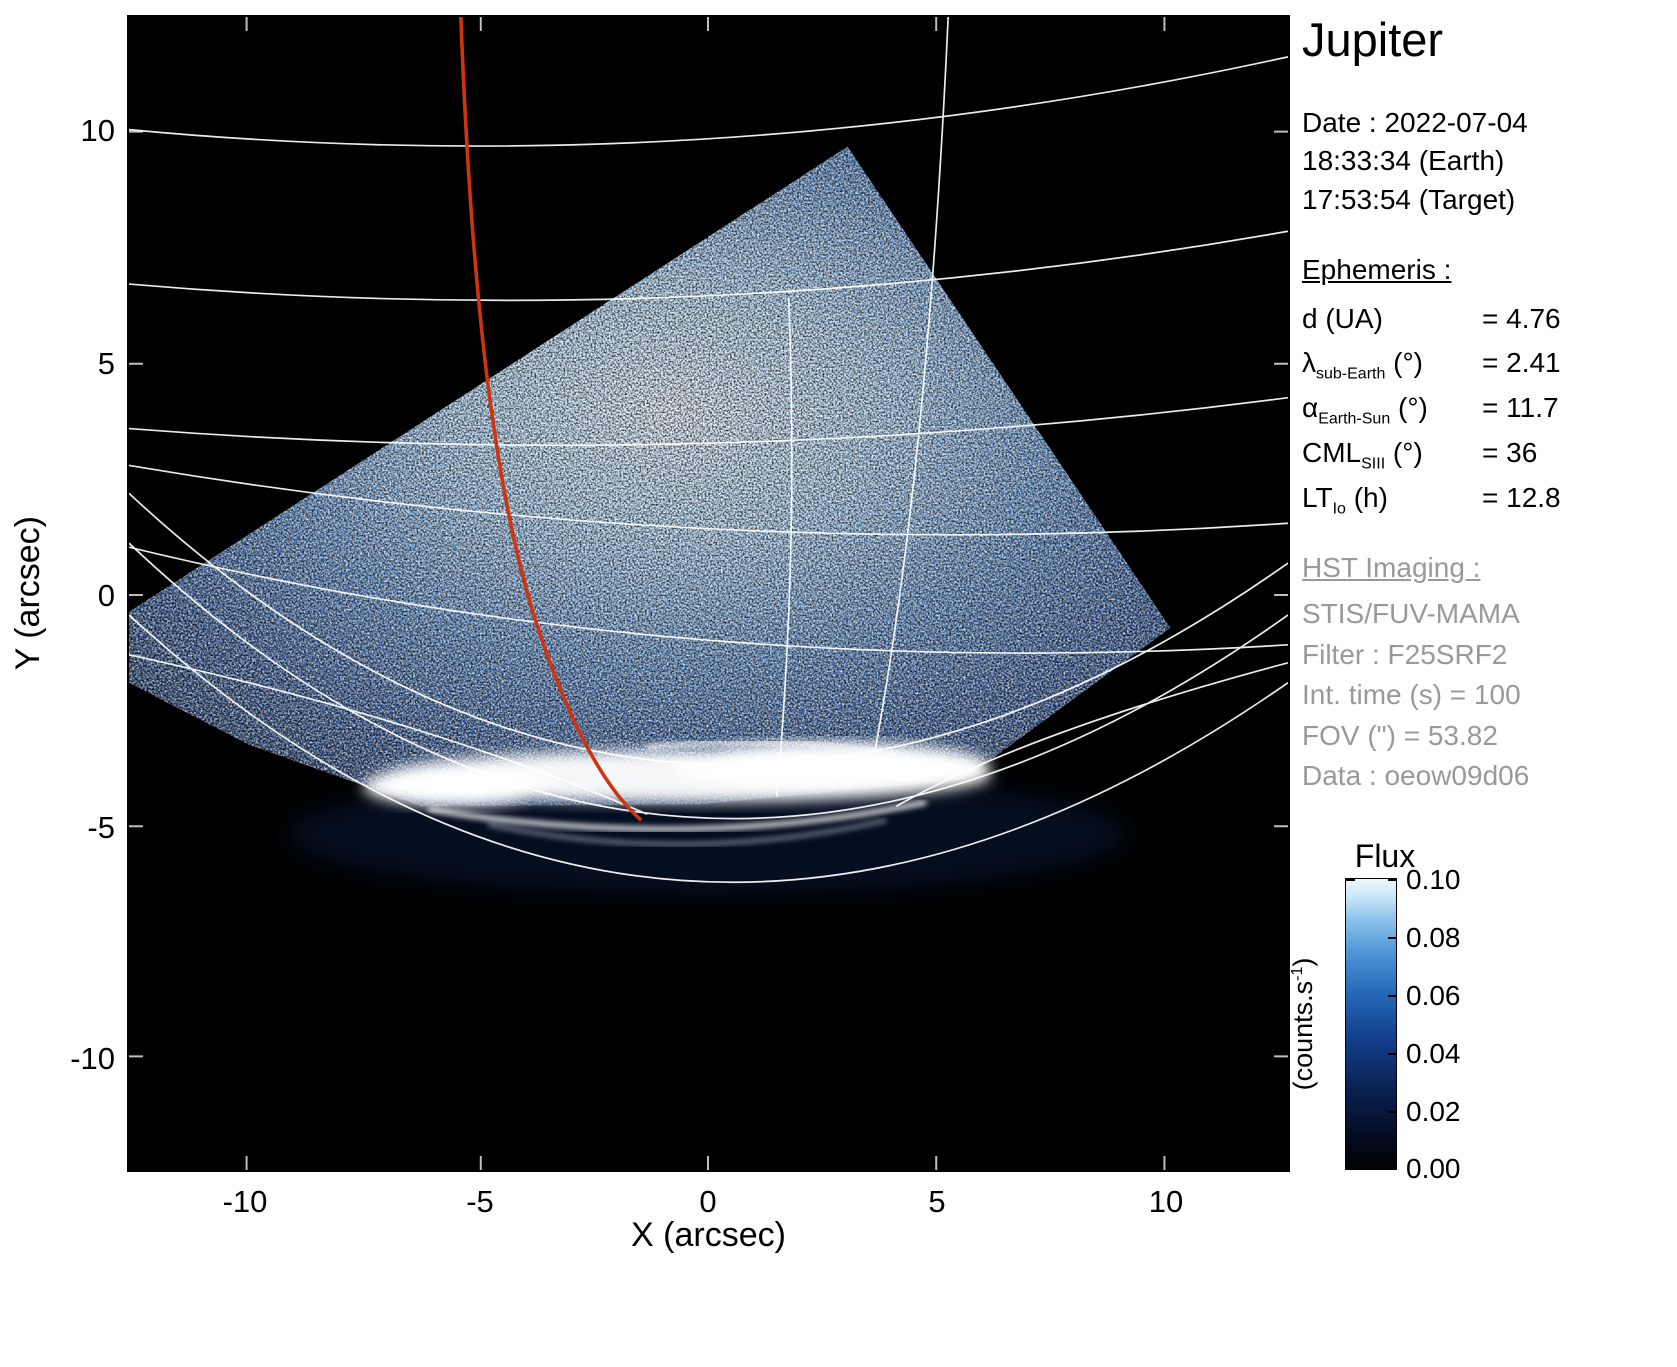 Image resolution: width=1677 pixels, height=1367 pixels. Describe the element at coordinates (1400, 735) in the screenshot. I see `hst-fov: FOV (") = 53.82` at that location.